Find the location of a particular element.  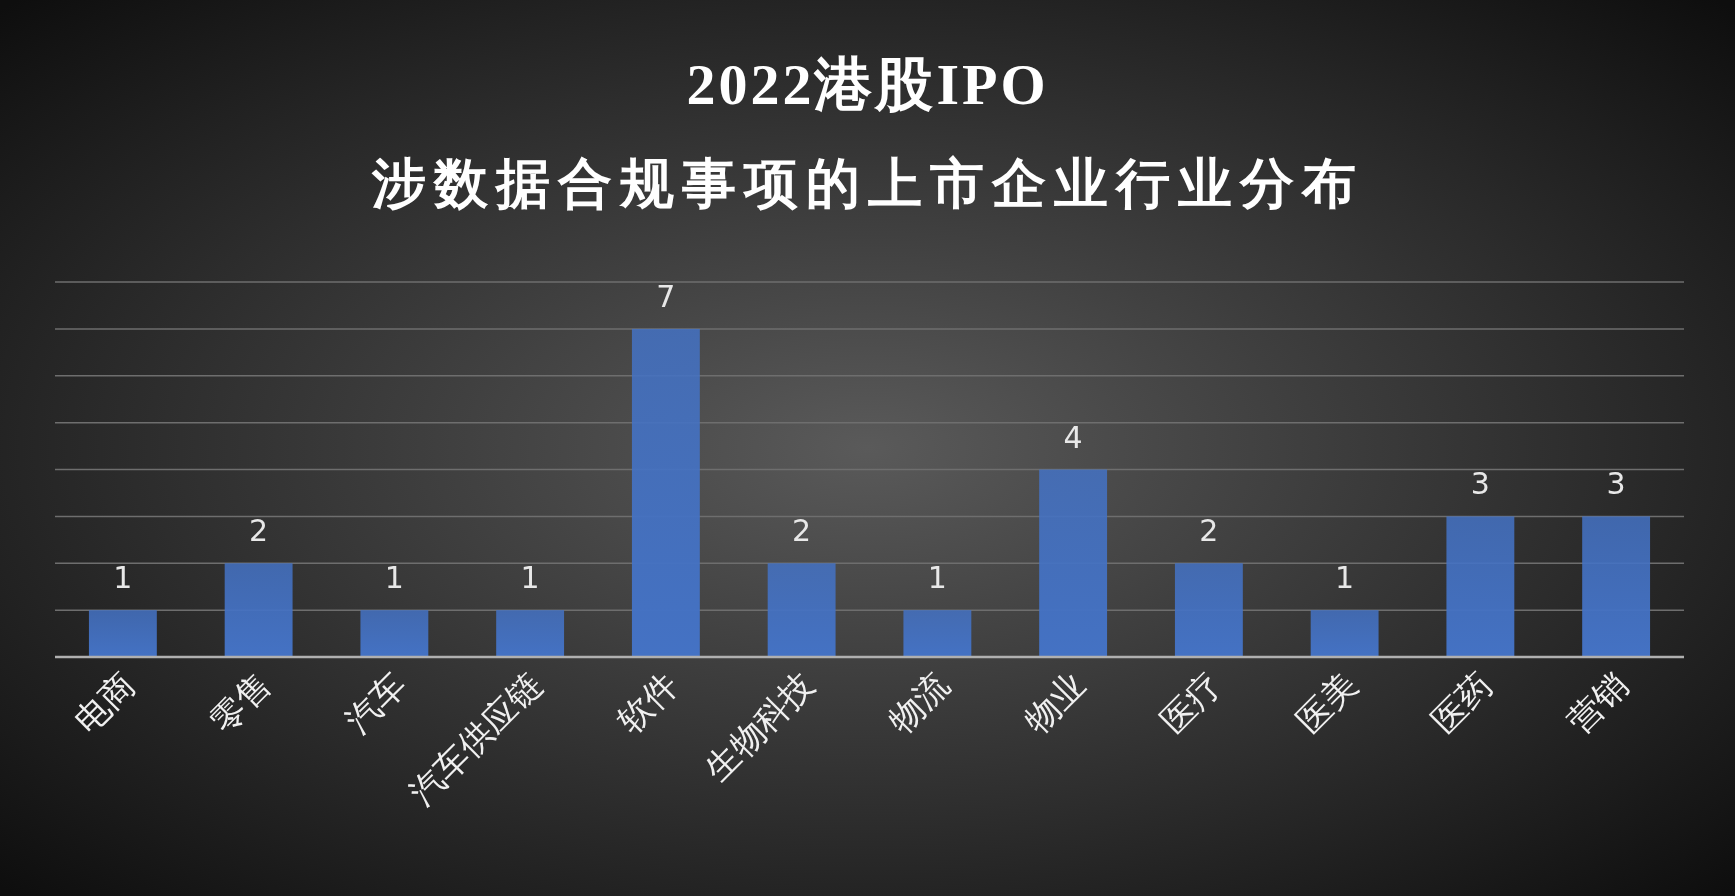

x-tick-label: 营销 is located at coordinates (1597, 702).